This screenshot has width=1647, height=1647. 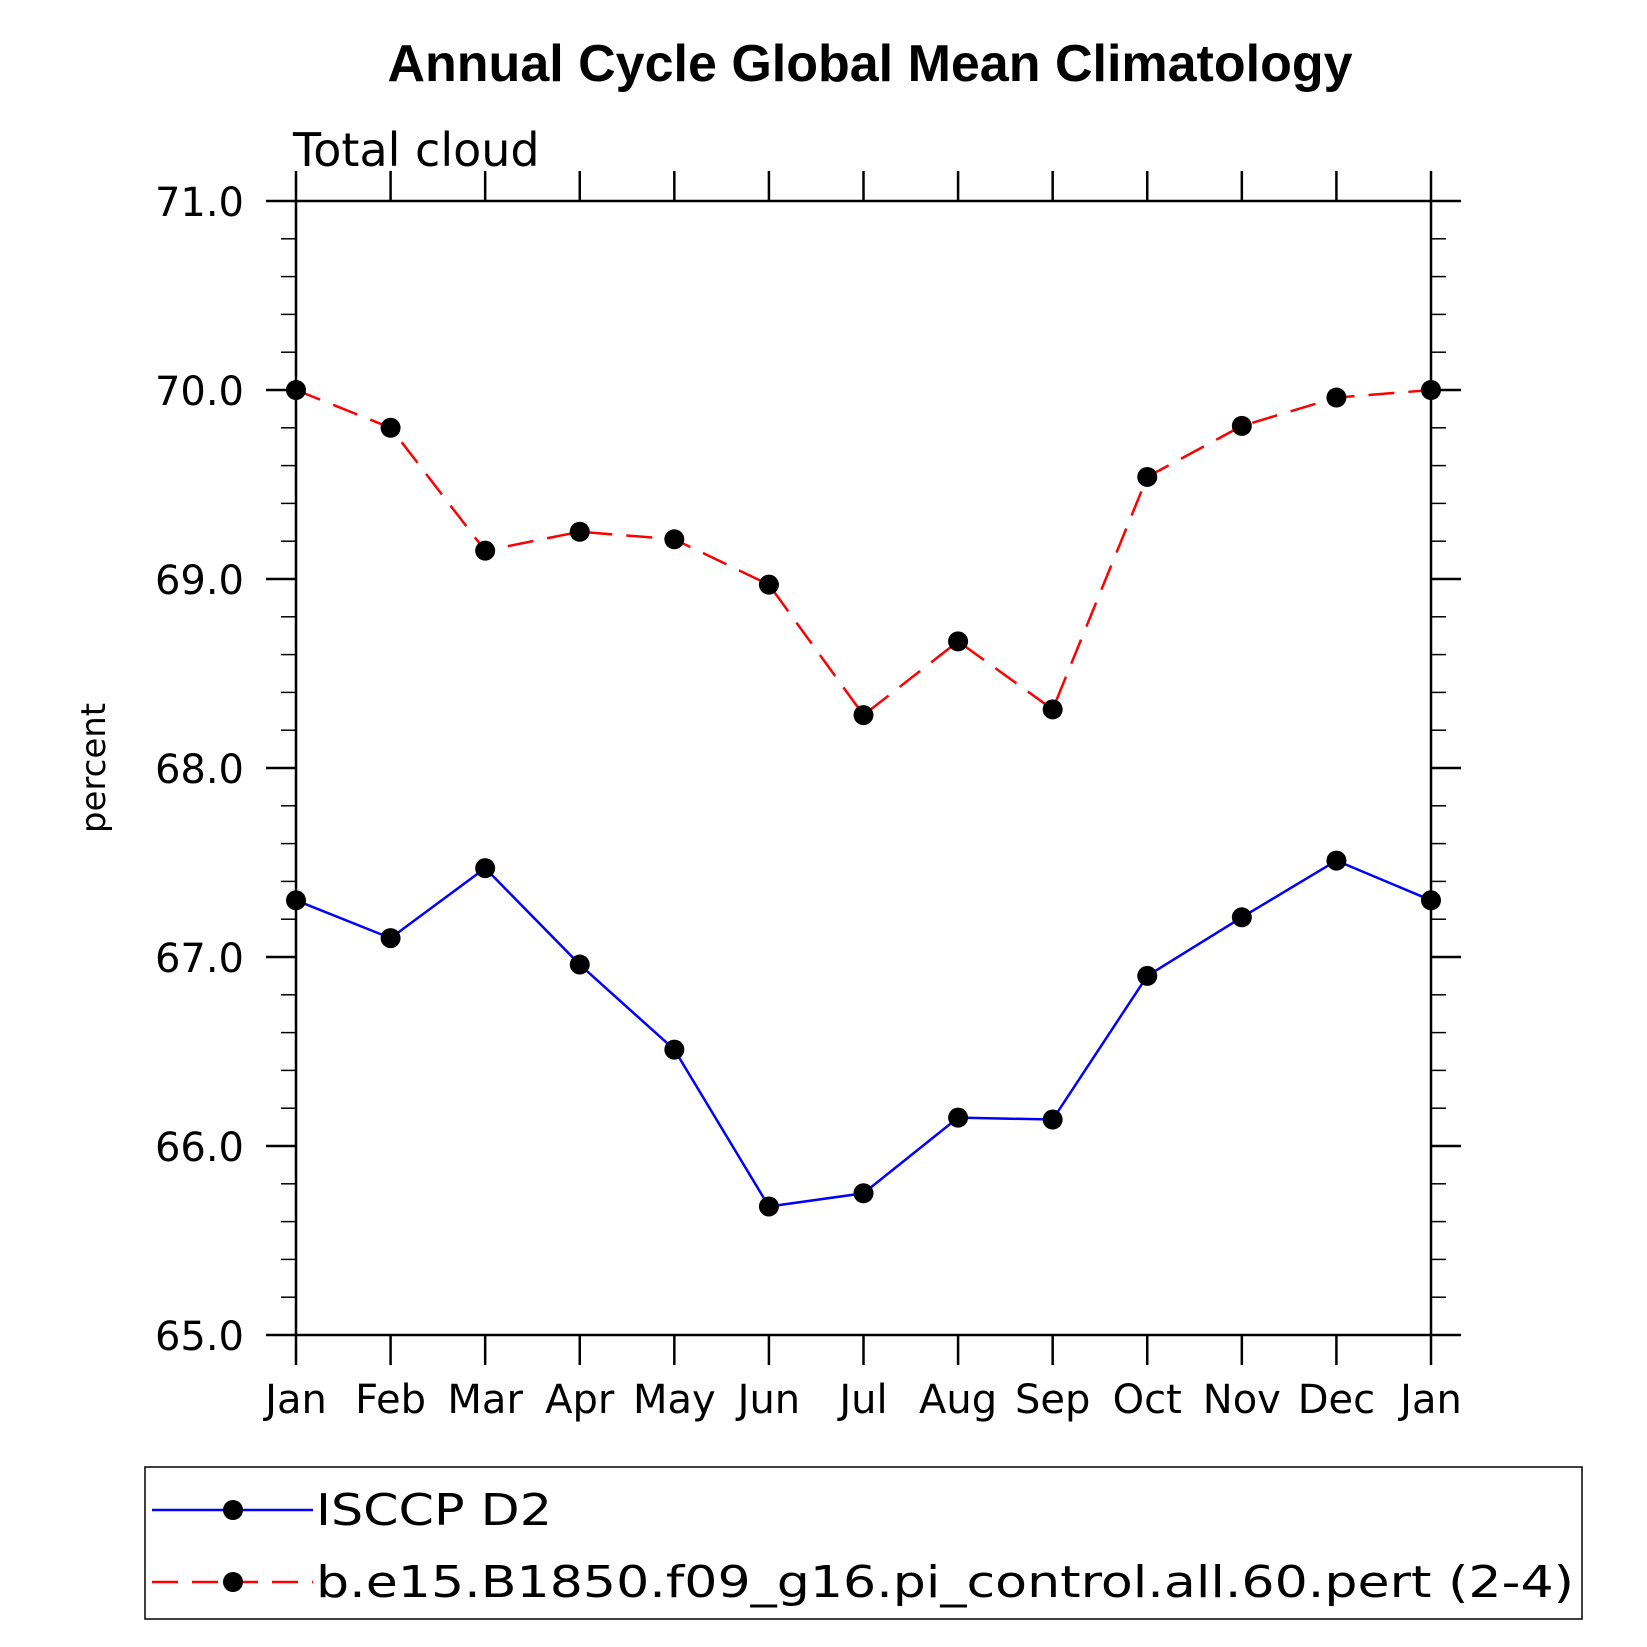 I want to click on y-tick-label: 67.0, so click(x=199, y=959).